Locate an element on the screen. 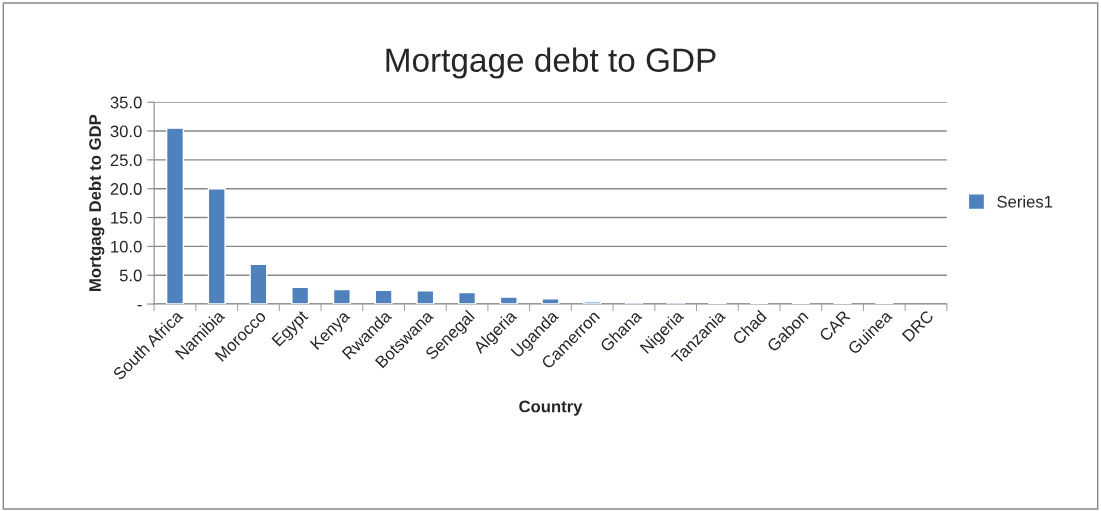 Image resolution: width=1101 pixels, height=511 pixels. y-tick-label: 20.0 is located at coordinates (126, 189).